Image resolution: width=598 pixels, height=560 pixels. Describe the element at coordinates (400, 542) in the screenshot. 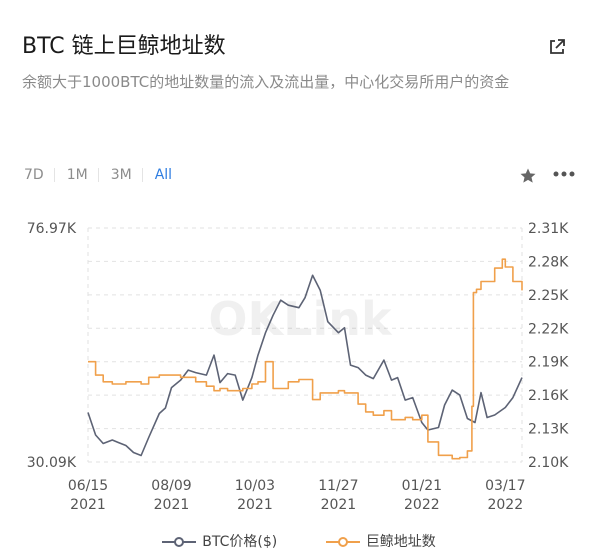

I see `legend-label-whale: 巨鲸地址数` at that location.